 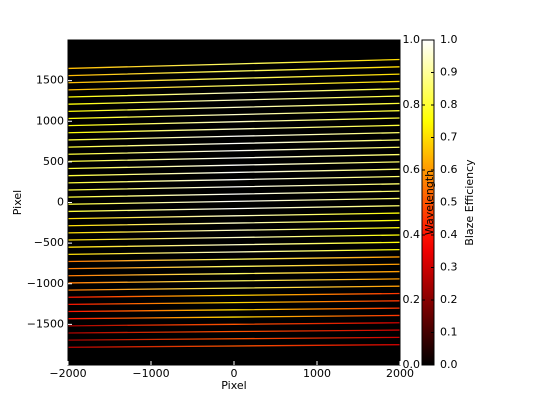 I want to click on x-tick-label: −2000, so click(x=67, y=373).